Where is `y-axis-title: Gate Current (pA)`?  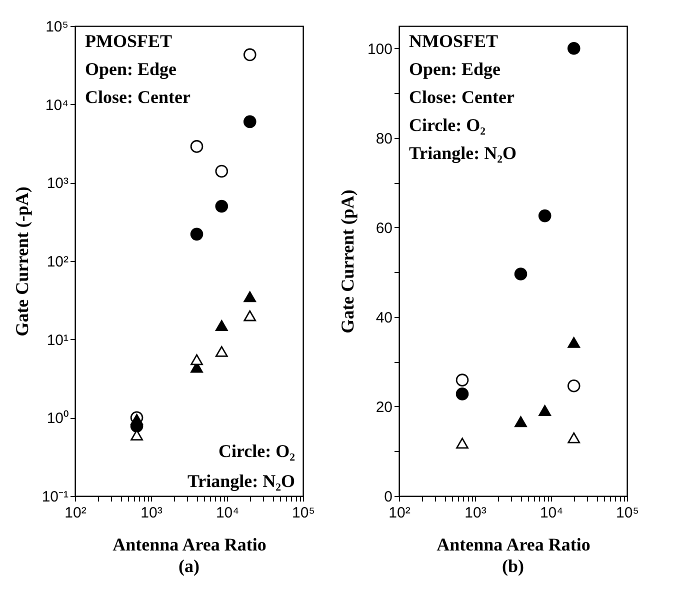 y-axis-title: Gate Current (pA) is located at coordinates (347, 262).